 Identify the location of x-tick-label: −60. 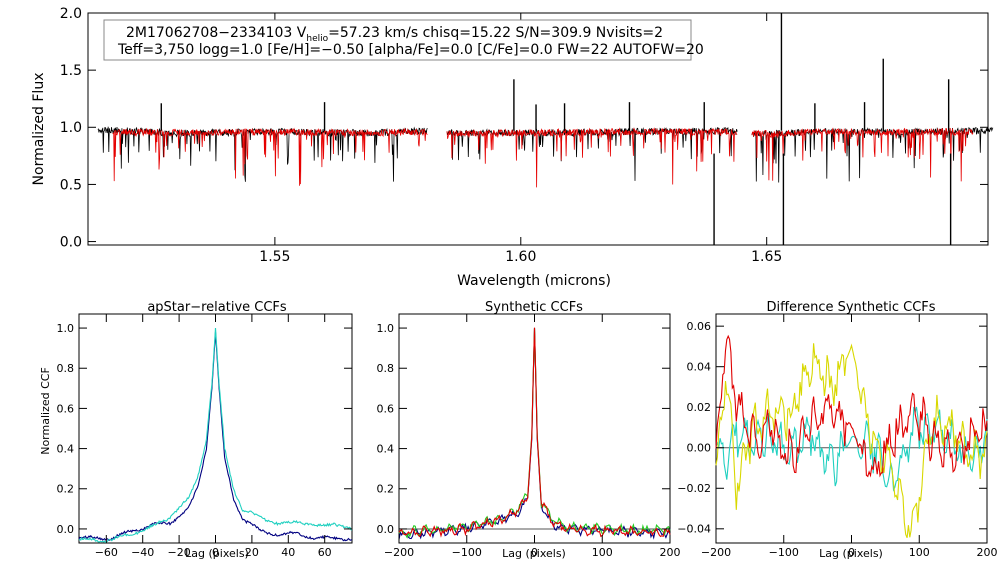
(106, 552).